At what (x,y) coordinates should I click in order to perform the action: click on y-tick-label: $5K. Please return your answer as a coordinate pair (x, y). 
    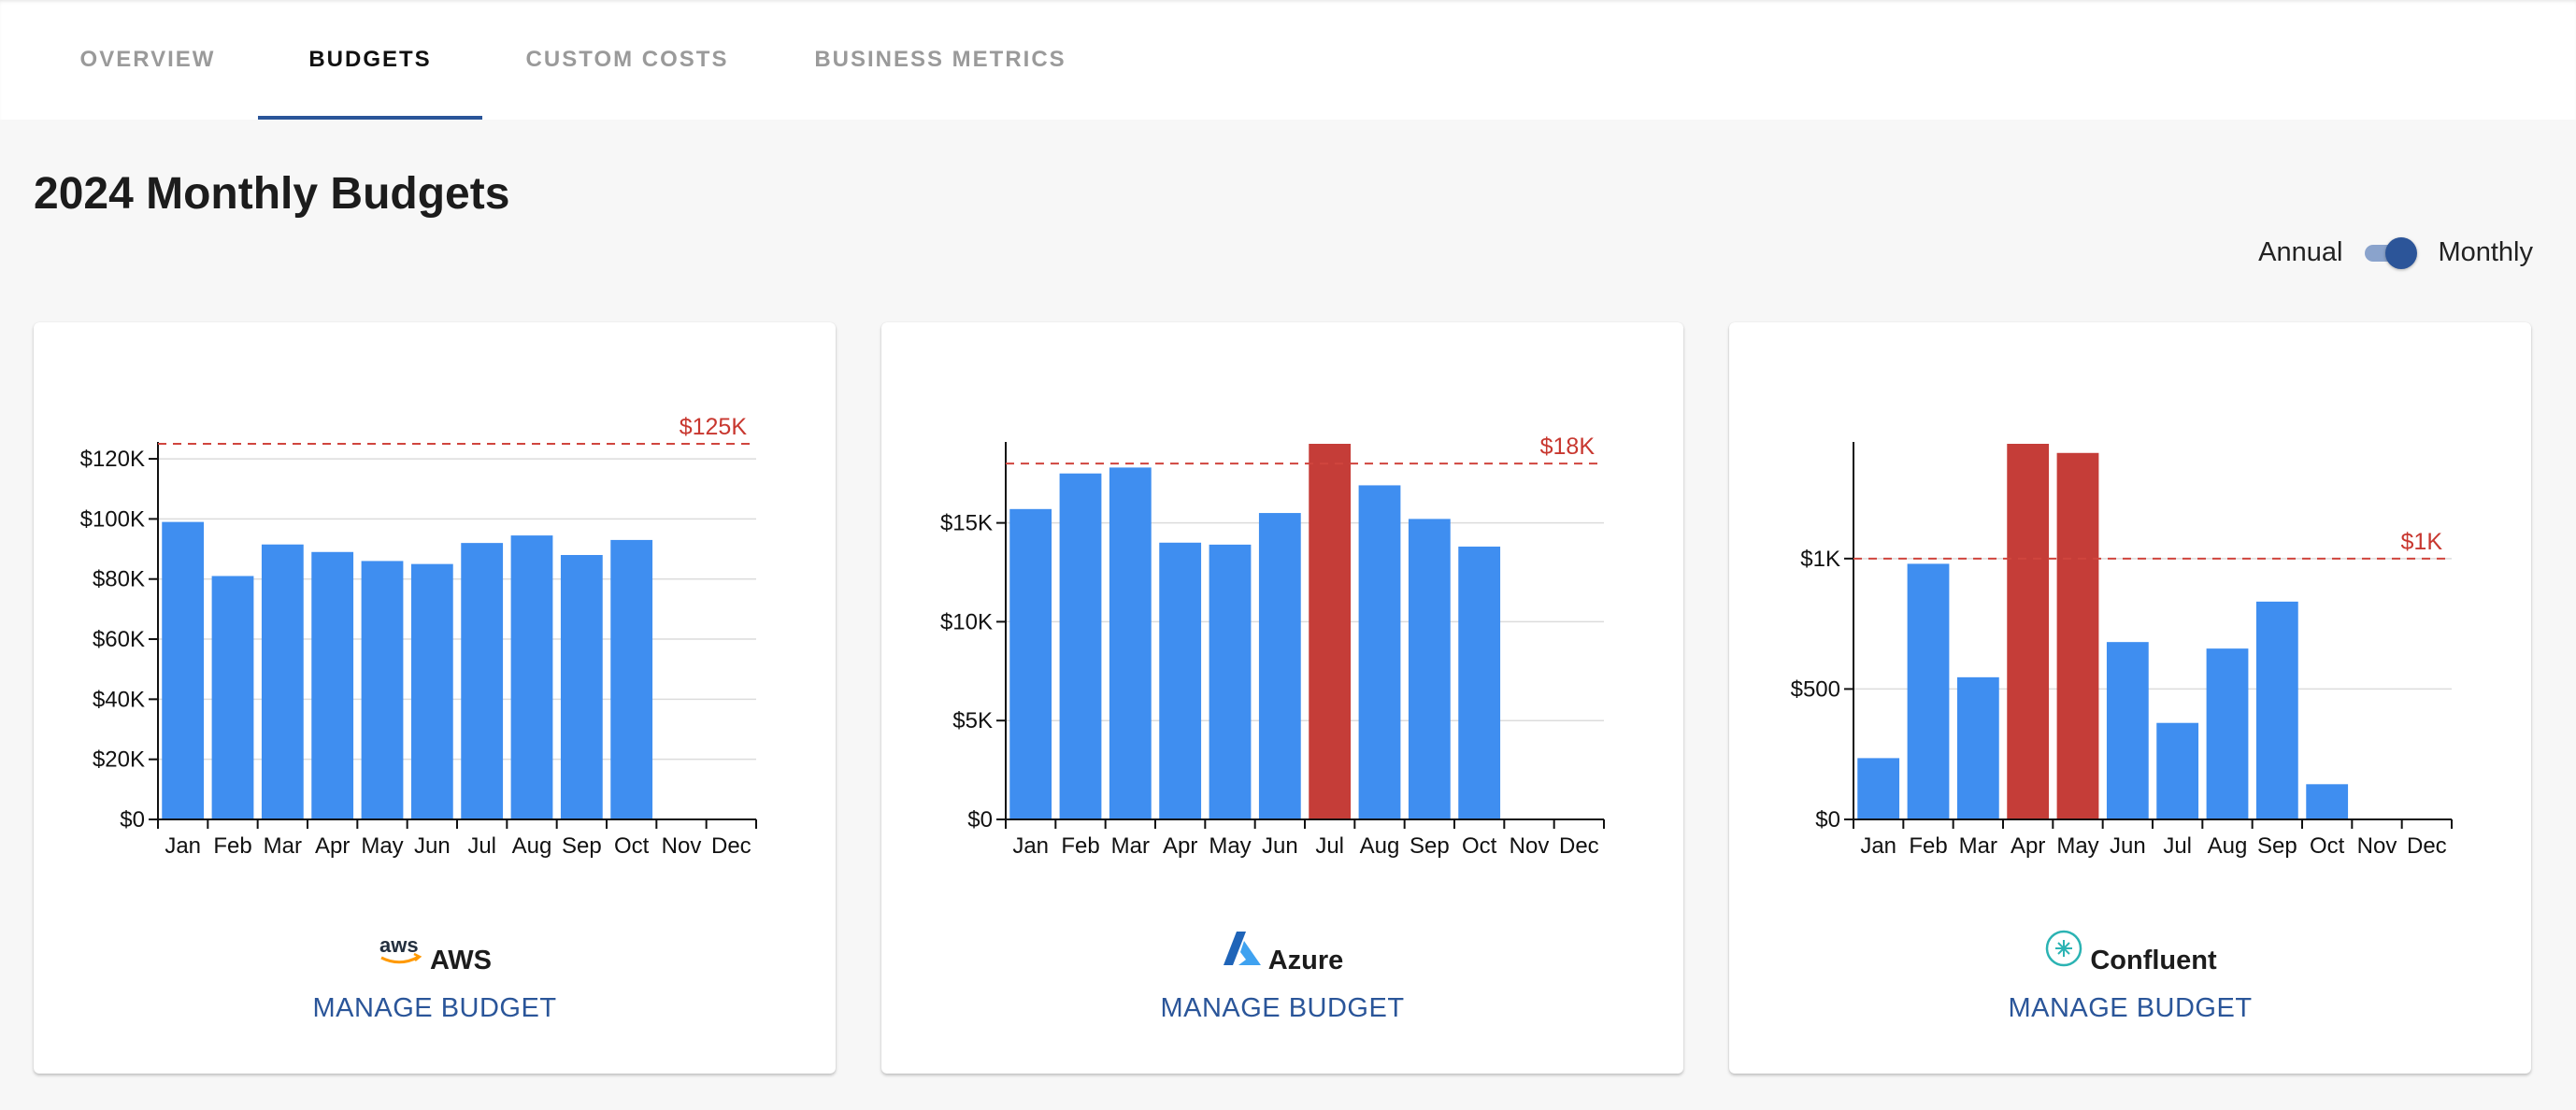
    Looking at the image, I should click on (973, 720).